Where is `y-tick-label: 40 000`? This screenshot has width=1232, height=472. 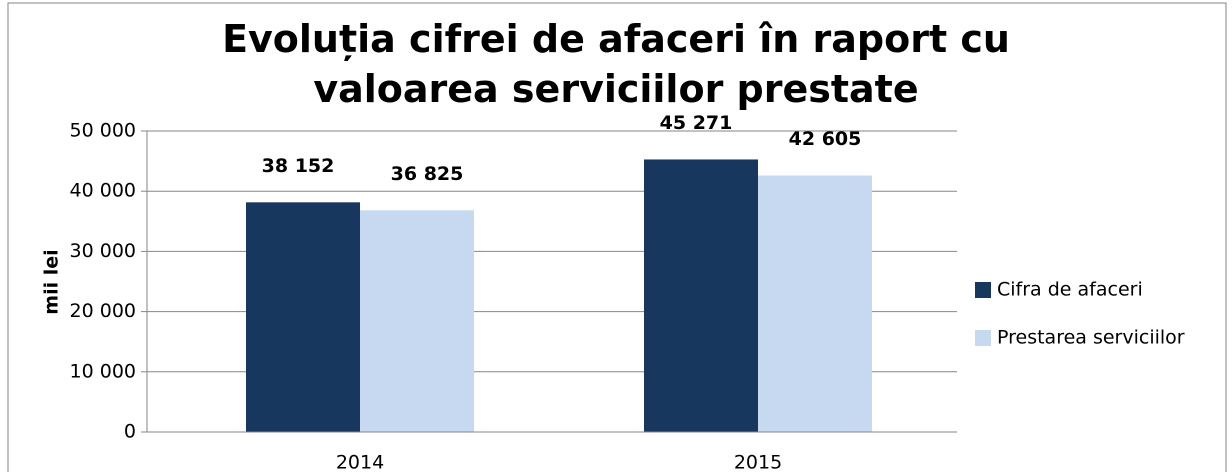 y-tick-label: 40 000 is located at coordinates (103, 191).